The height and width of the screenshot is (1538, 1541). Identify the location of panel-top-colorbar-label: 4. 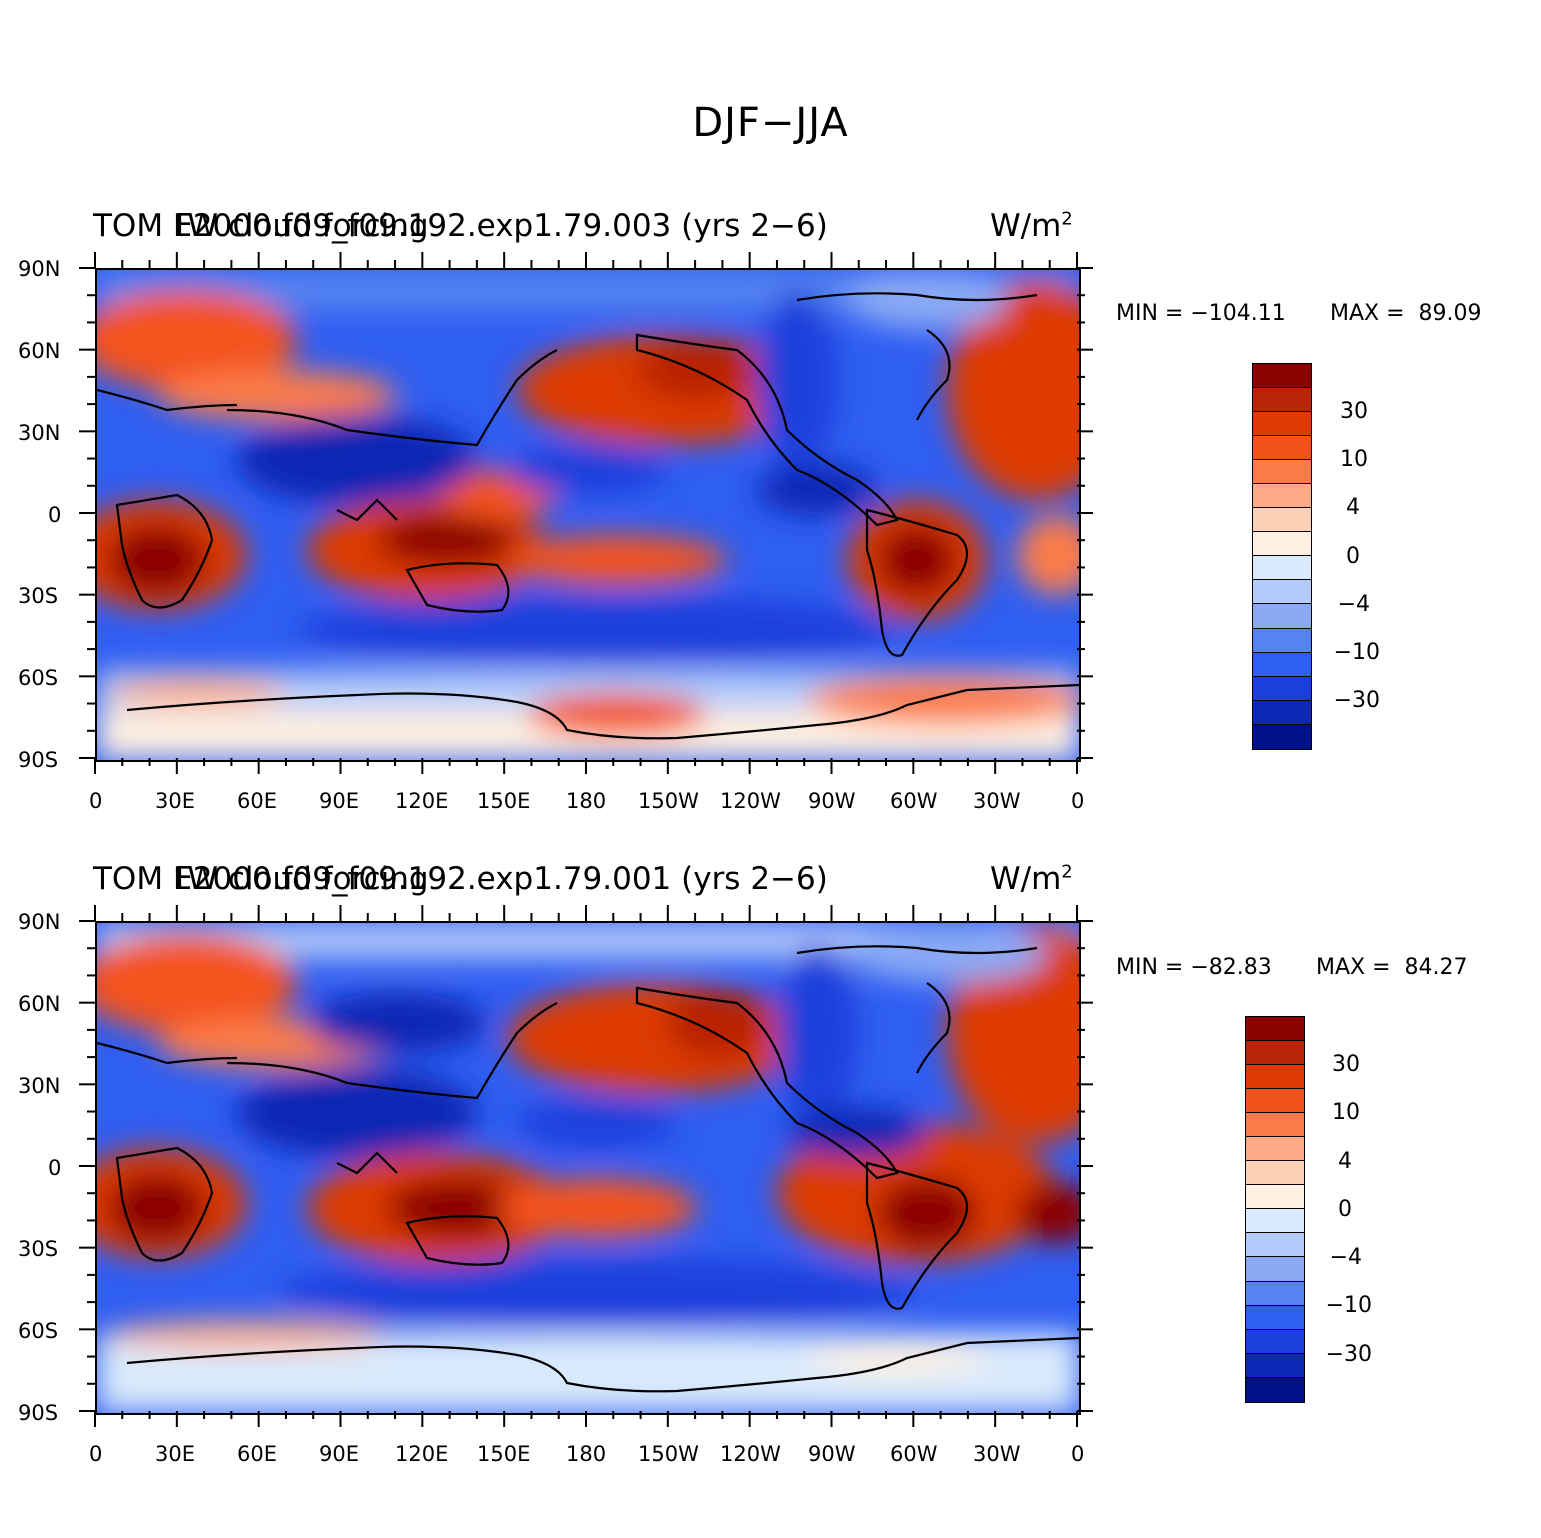
(1353, 507).